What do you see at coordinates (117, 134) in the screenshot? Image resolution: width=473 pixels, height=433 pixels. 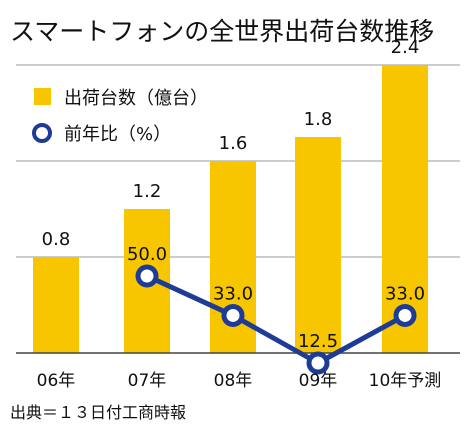 I see `legend-line-label: 前年比（%）` at bounding box center [117, 134].